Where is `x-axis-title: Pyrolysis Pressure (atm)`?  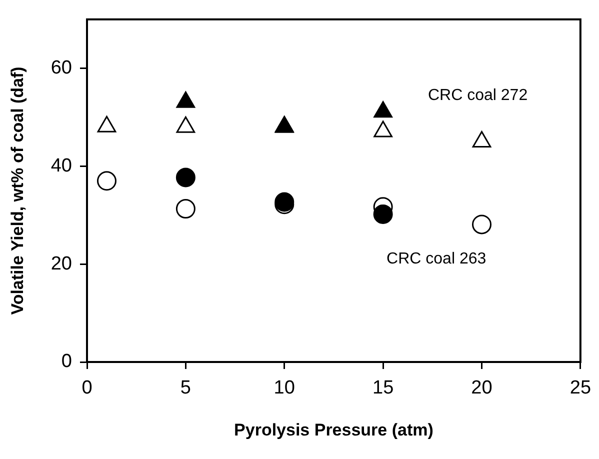
x-axis-title: Pyrolysis Pressure (atm) is located at coordinates (334, 430).